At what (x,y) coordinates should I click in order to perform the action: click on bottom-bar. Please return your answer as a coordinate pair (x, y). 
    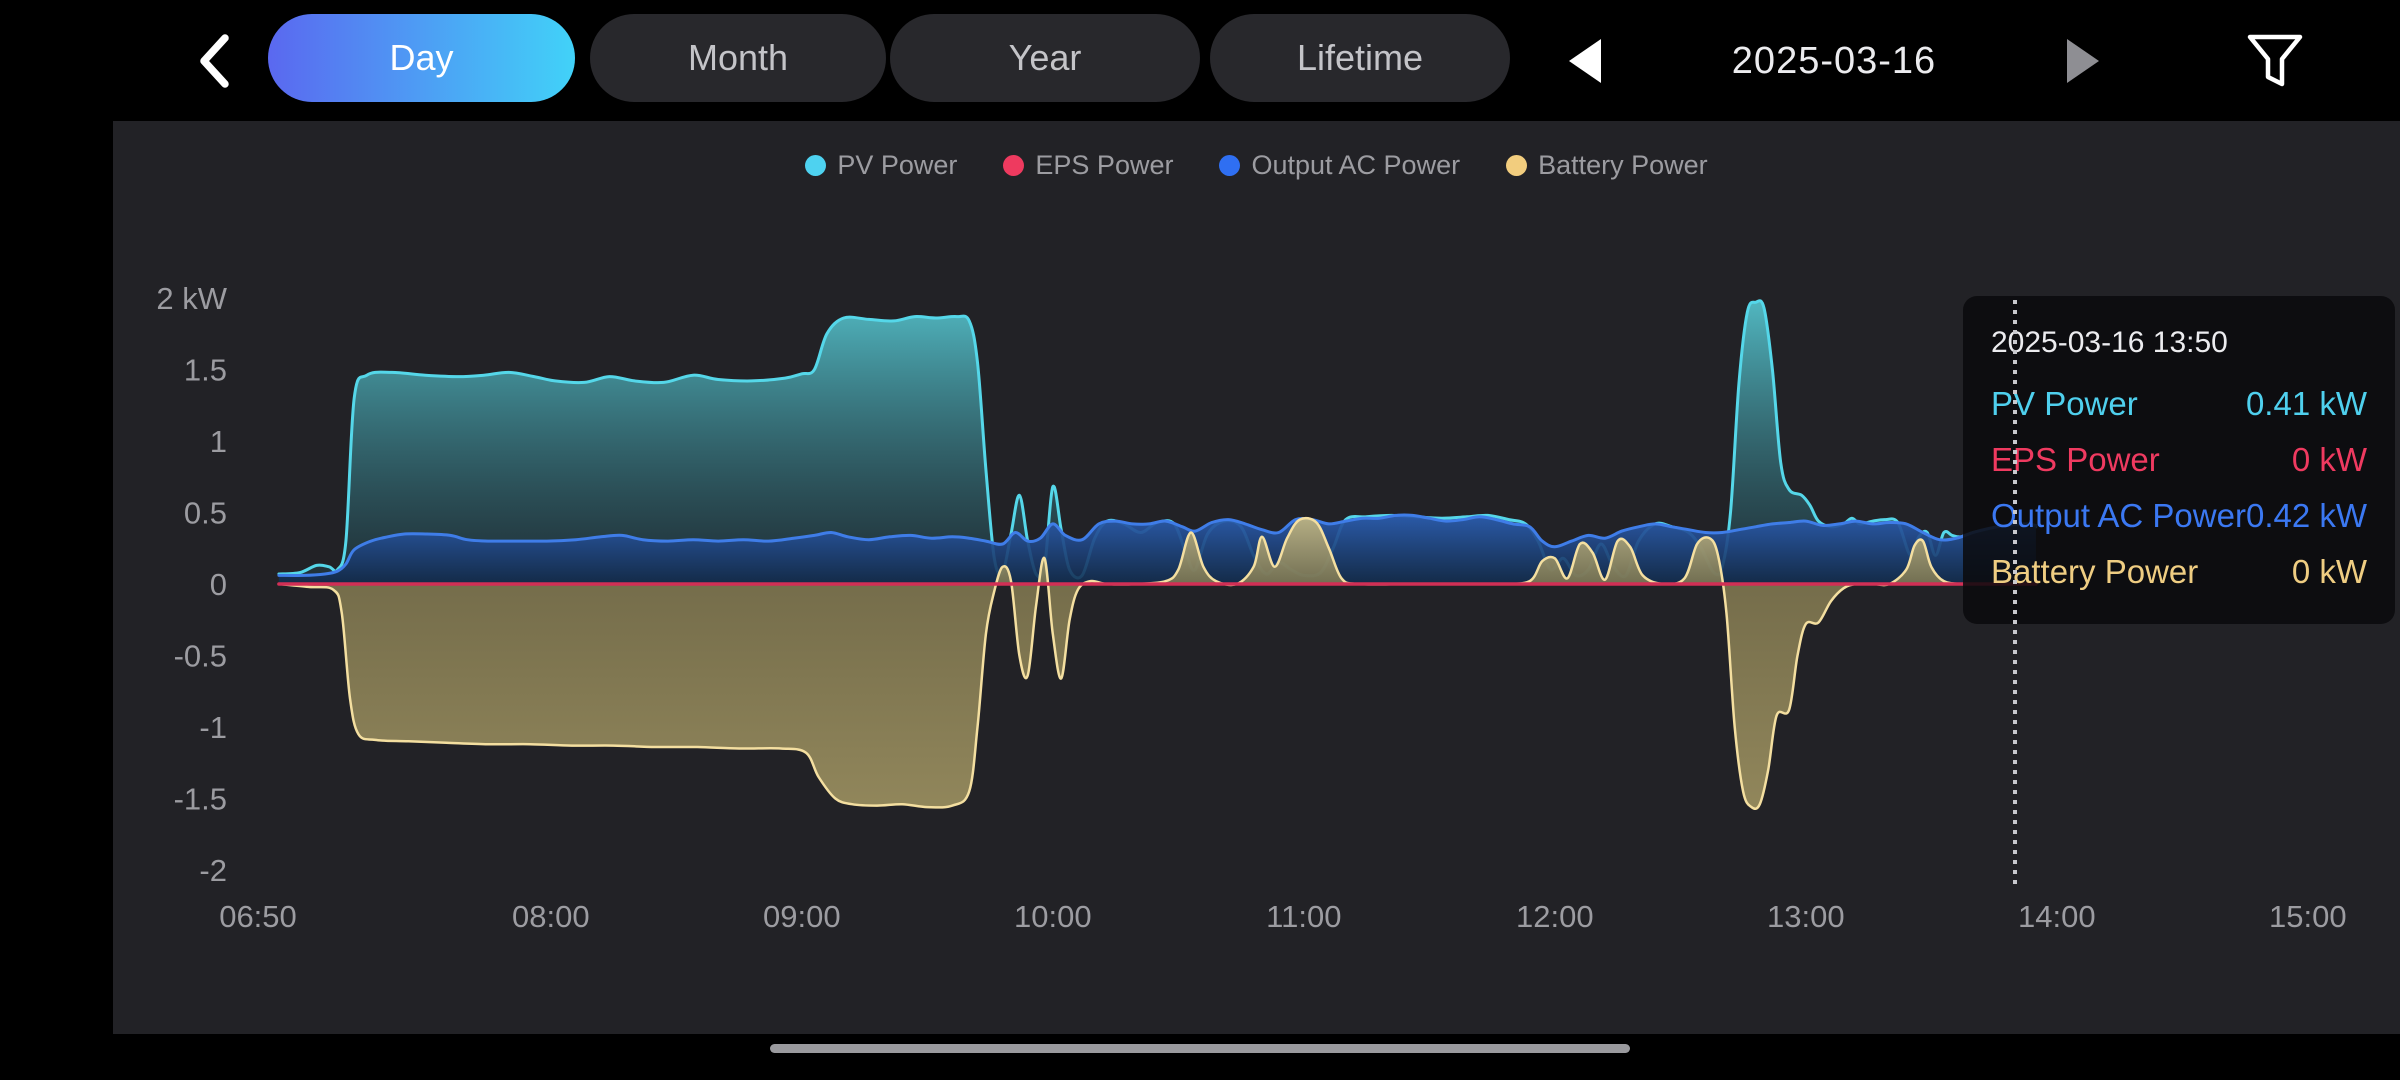
    Looking at the image, I should click on (1200, 1057).